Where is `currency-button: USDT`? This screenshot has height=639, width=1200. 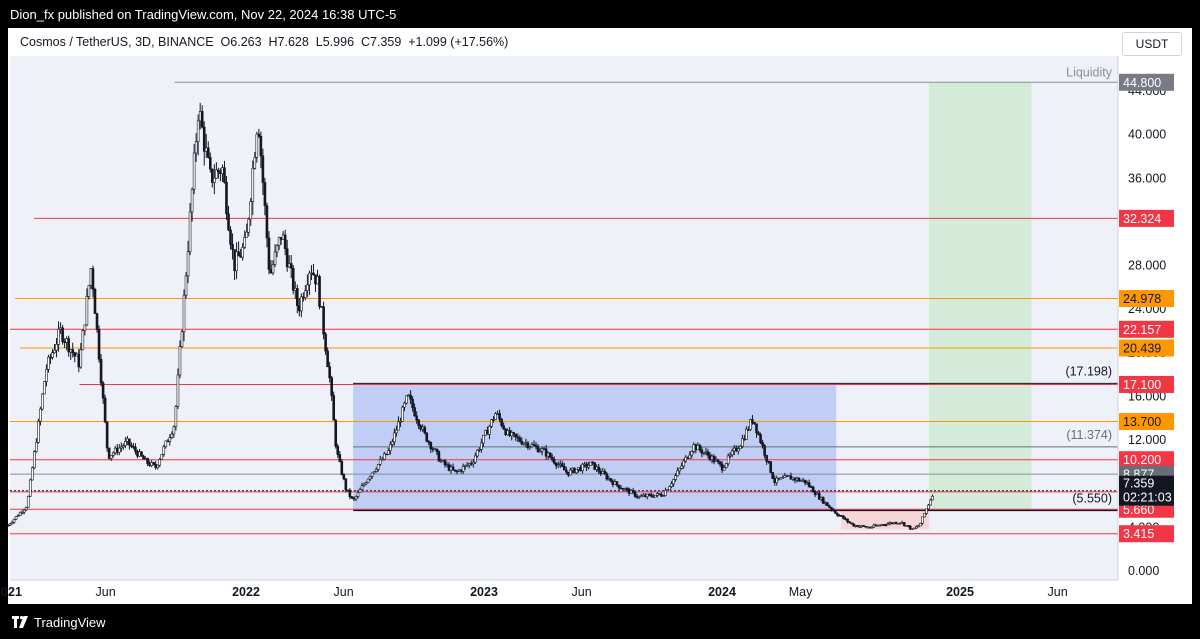
currency-button: USDT is located at coordinates (1152, 44).